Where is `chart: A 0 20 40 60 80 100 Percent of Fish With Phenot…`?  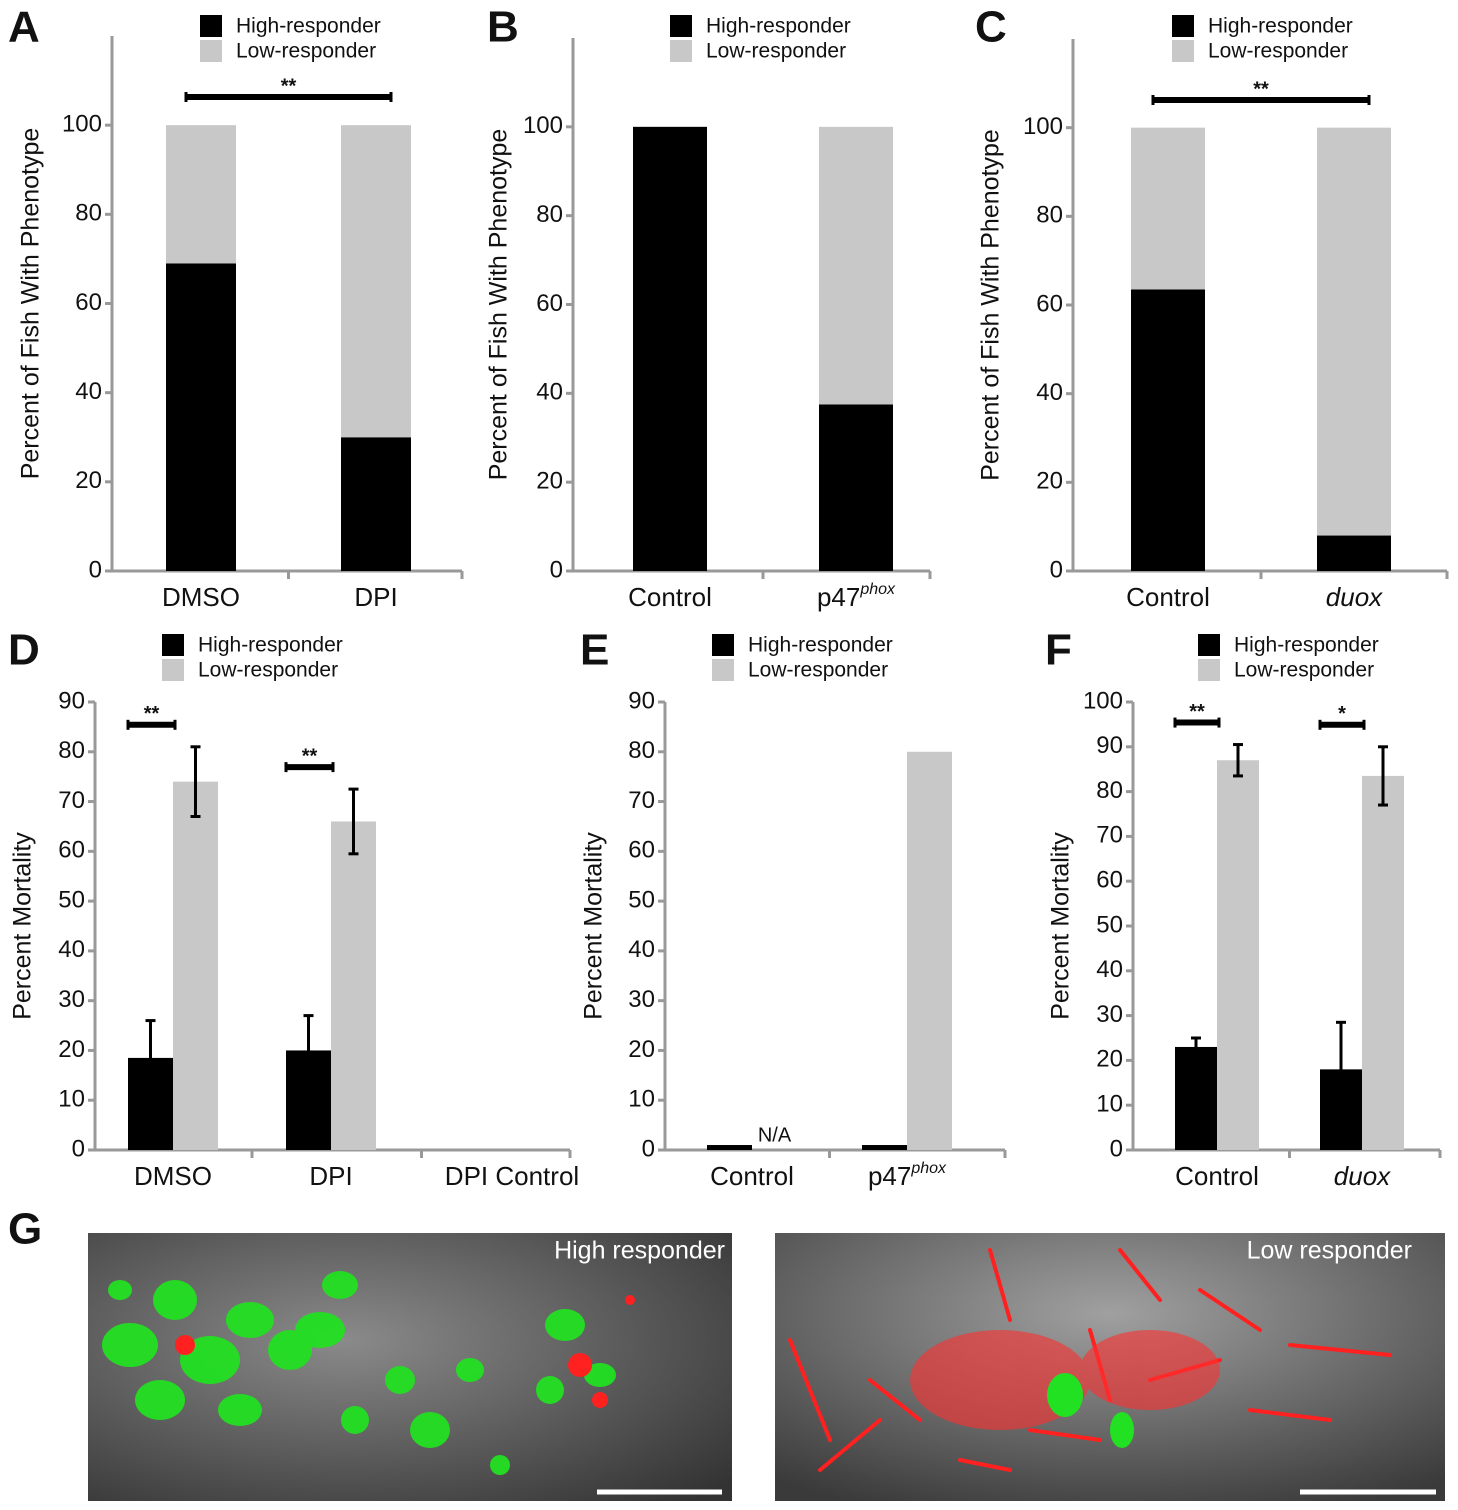 chart: A 0 20 40 60 80 100 Percent of Fish With Phenot… is located at coordinates (236, 307).